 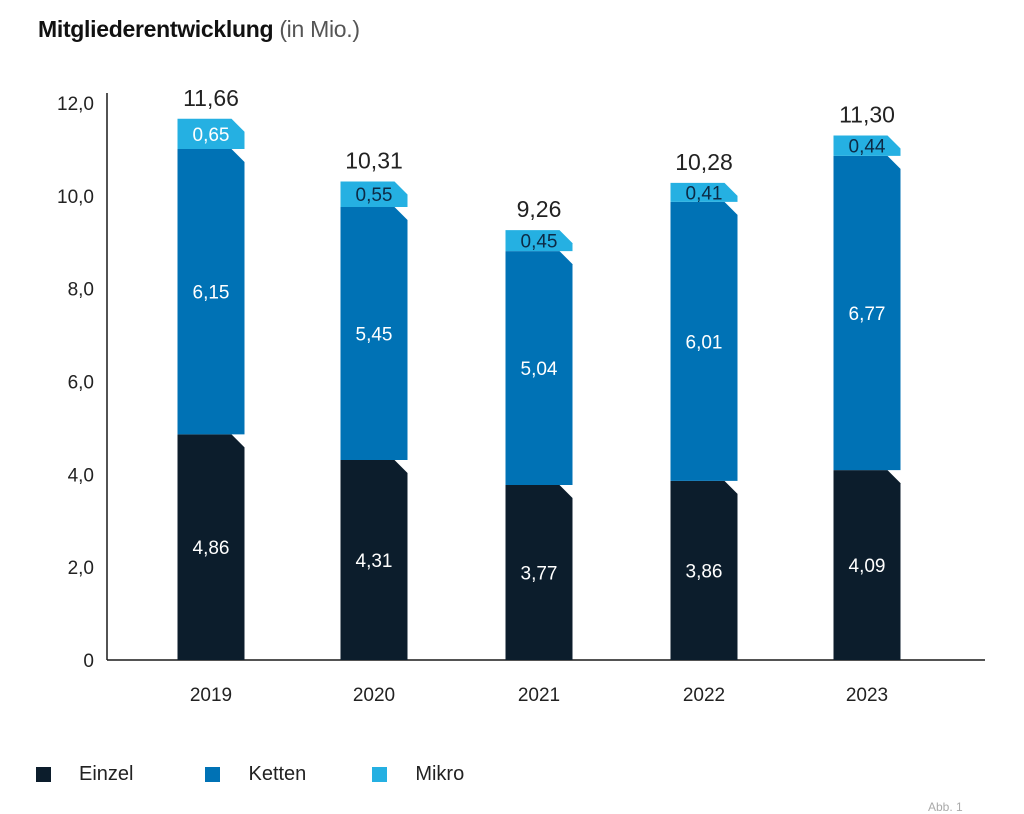 I want to click on bar-segment-einzel-2021, so click(x=539, y=572).